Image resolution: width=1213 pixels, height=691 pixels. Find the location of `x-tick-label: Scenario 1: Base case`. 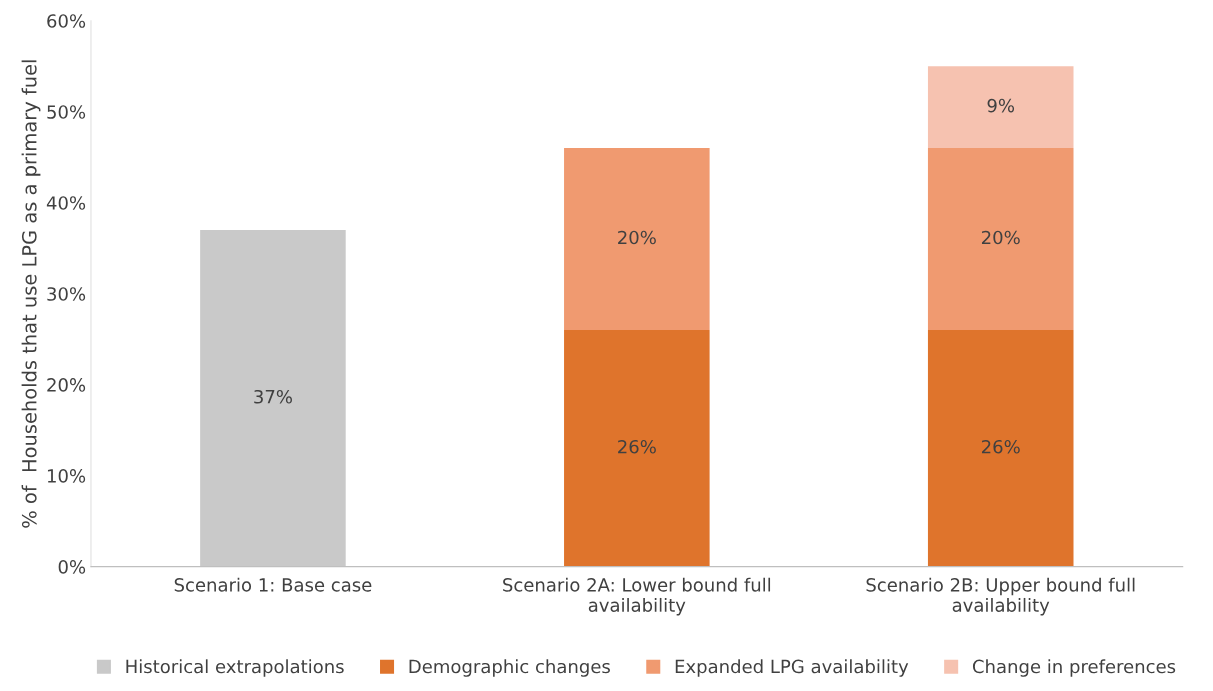

x-tick-label: Scenario 1: Base case is located at coordinates (273, 584).